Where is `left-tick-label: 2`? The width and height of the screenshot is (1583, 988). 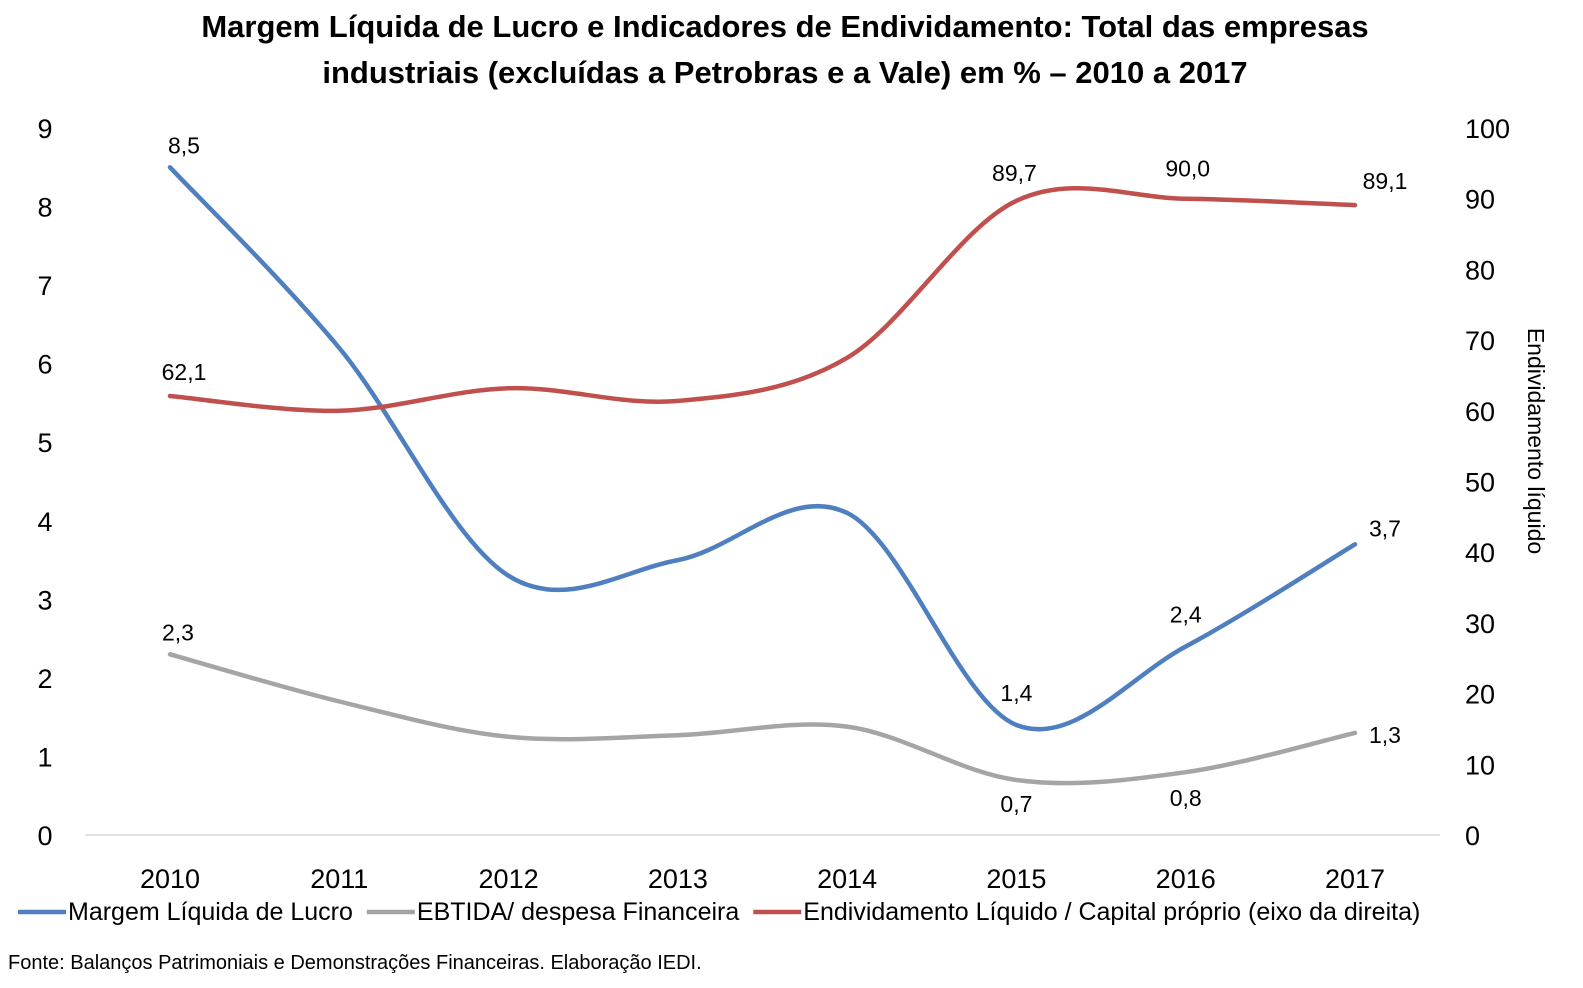 left-tick-label: 2 is located at coordinates (44, 679).